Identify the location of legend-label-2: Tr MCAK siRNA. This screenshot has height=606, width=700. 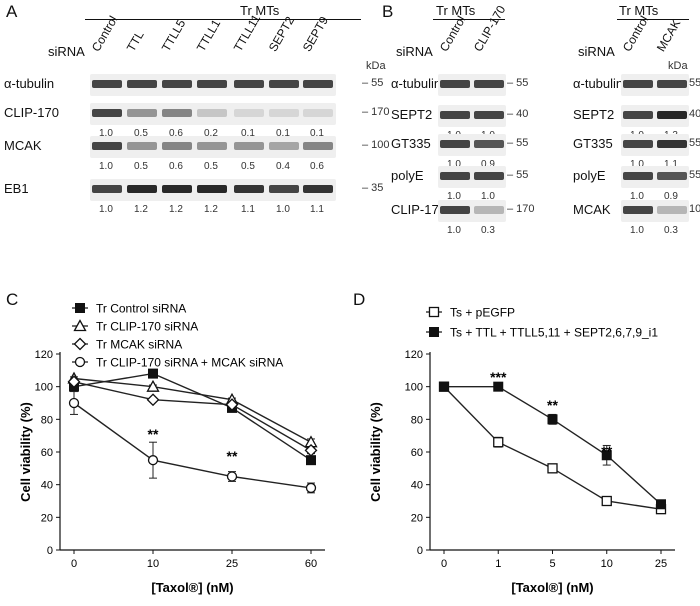
(139, 345).